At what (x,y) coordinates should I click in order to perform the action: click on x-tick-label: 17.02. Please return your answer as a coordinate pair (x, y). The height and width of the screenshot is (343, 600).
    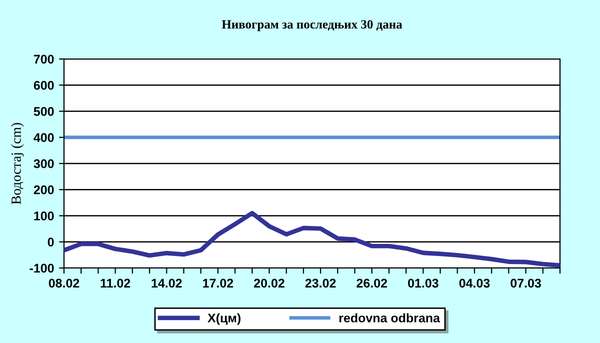
    Looking at the image, I should click on (218, 283).